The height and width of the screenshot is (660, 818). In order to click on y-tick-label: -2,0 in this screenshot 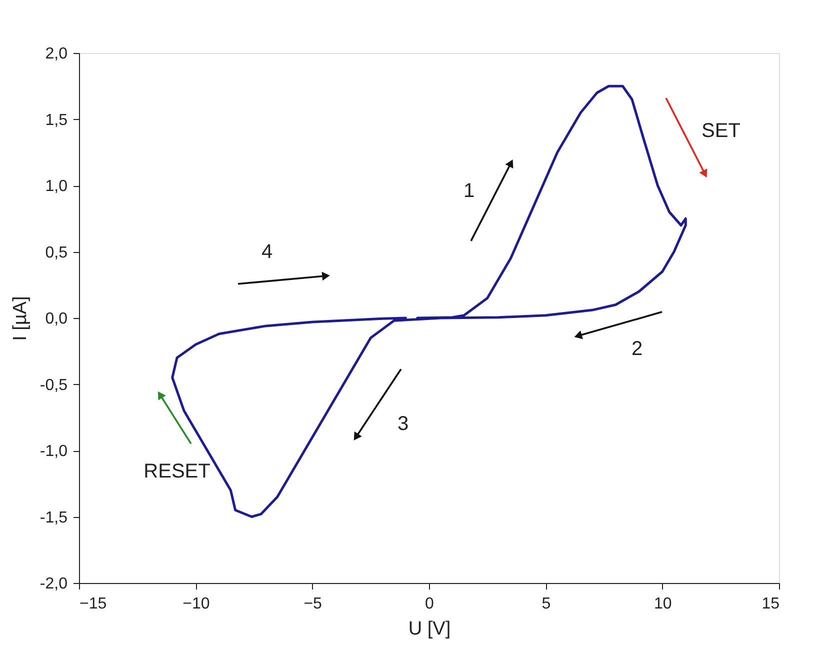, I will do `click(54, 584)`.